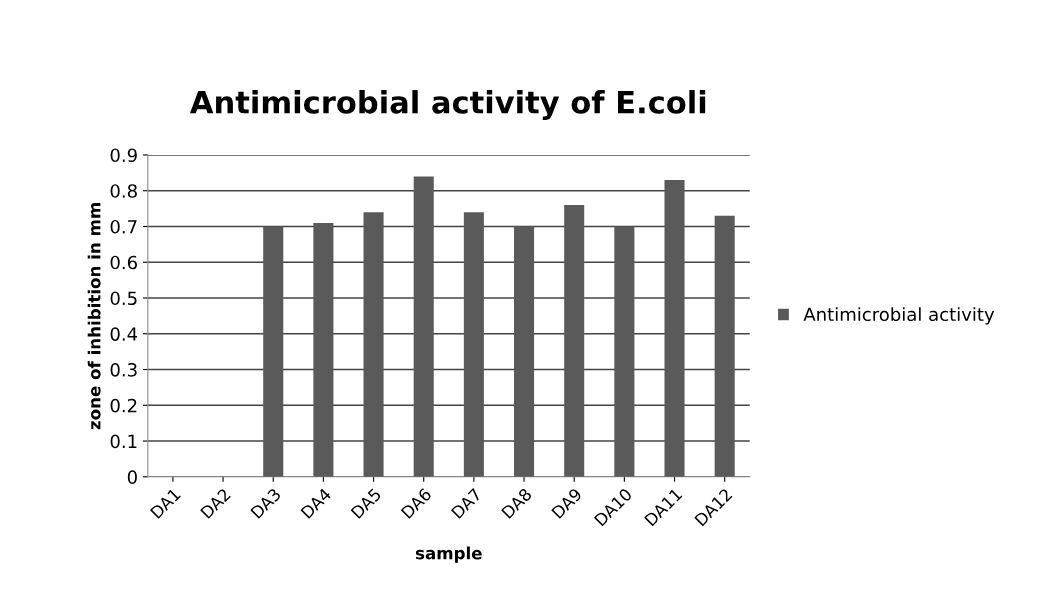 Image resolution: width=1056 pixels, height=596 pixels. I want to click on x-axis-title: sample, so click(448, 554).